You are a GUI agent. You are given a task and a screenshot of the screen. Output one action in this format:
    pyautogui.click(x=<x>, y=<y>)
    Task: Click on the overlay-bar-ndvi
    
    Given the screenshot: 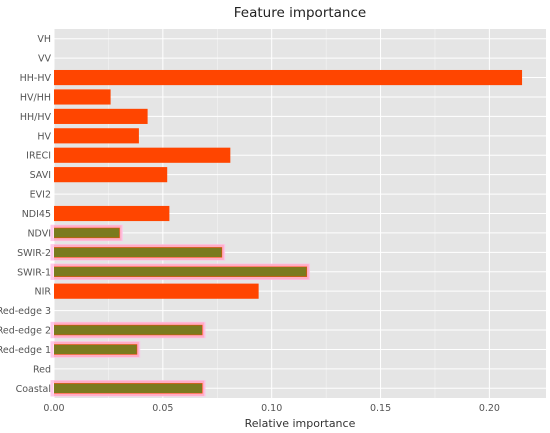 What is the action you would take?
    pyautogui.click(x=87, y=233)
    